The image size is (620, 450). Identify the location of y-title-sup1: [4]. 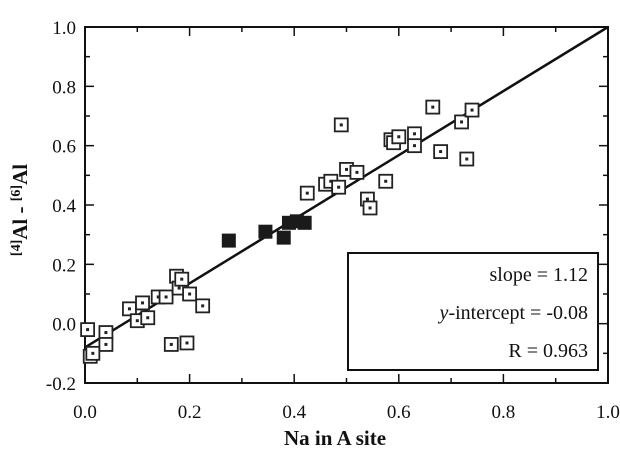
(16, 248).